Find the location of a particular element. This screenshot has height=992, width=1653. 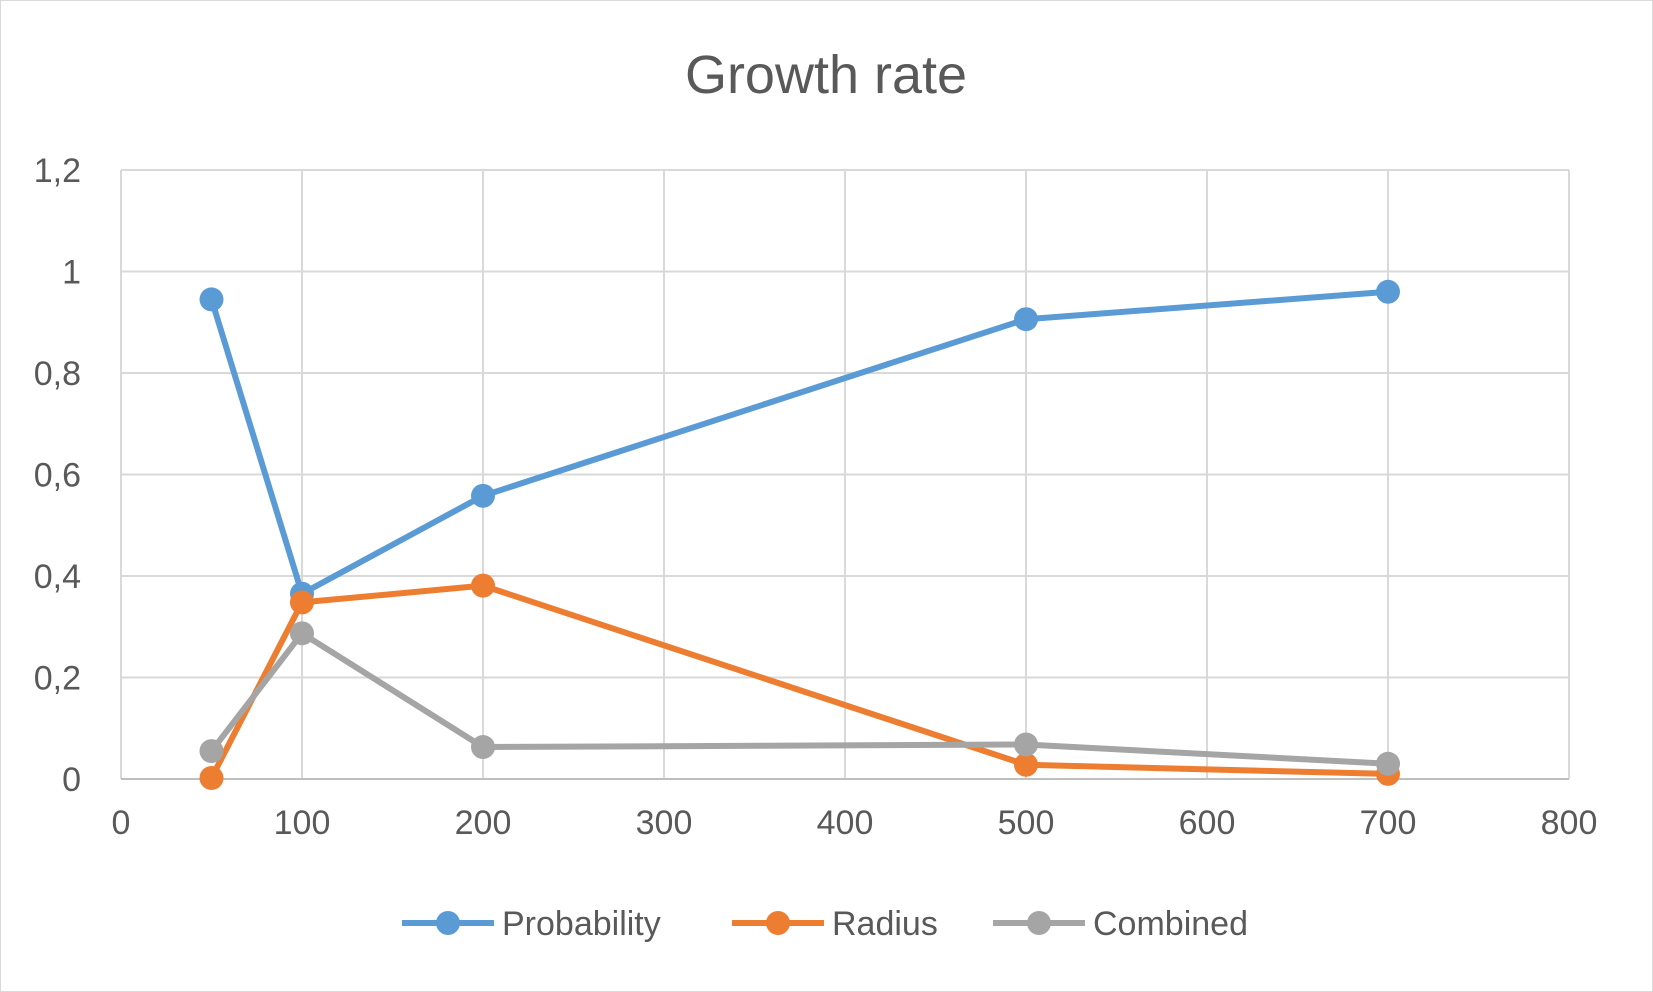

series-line-radius is located at coordinates (799, 681).